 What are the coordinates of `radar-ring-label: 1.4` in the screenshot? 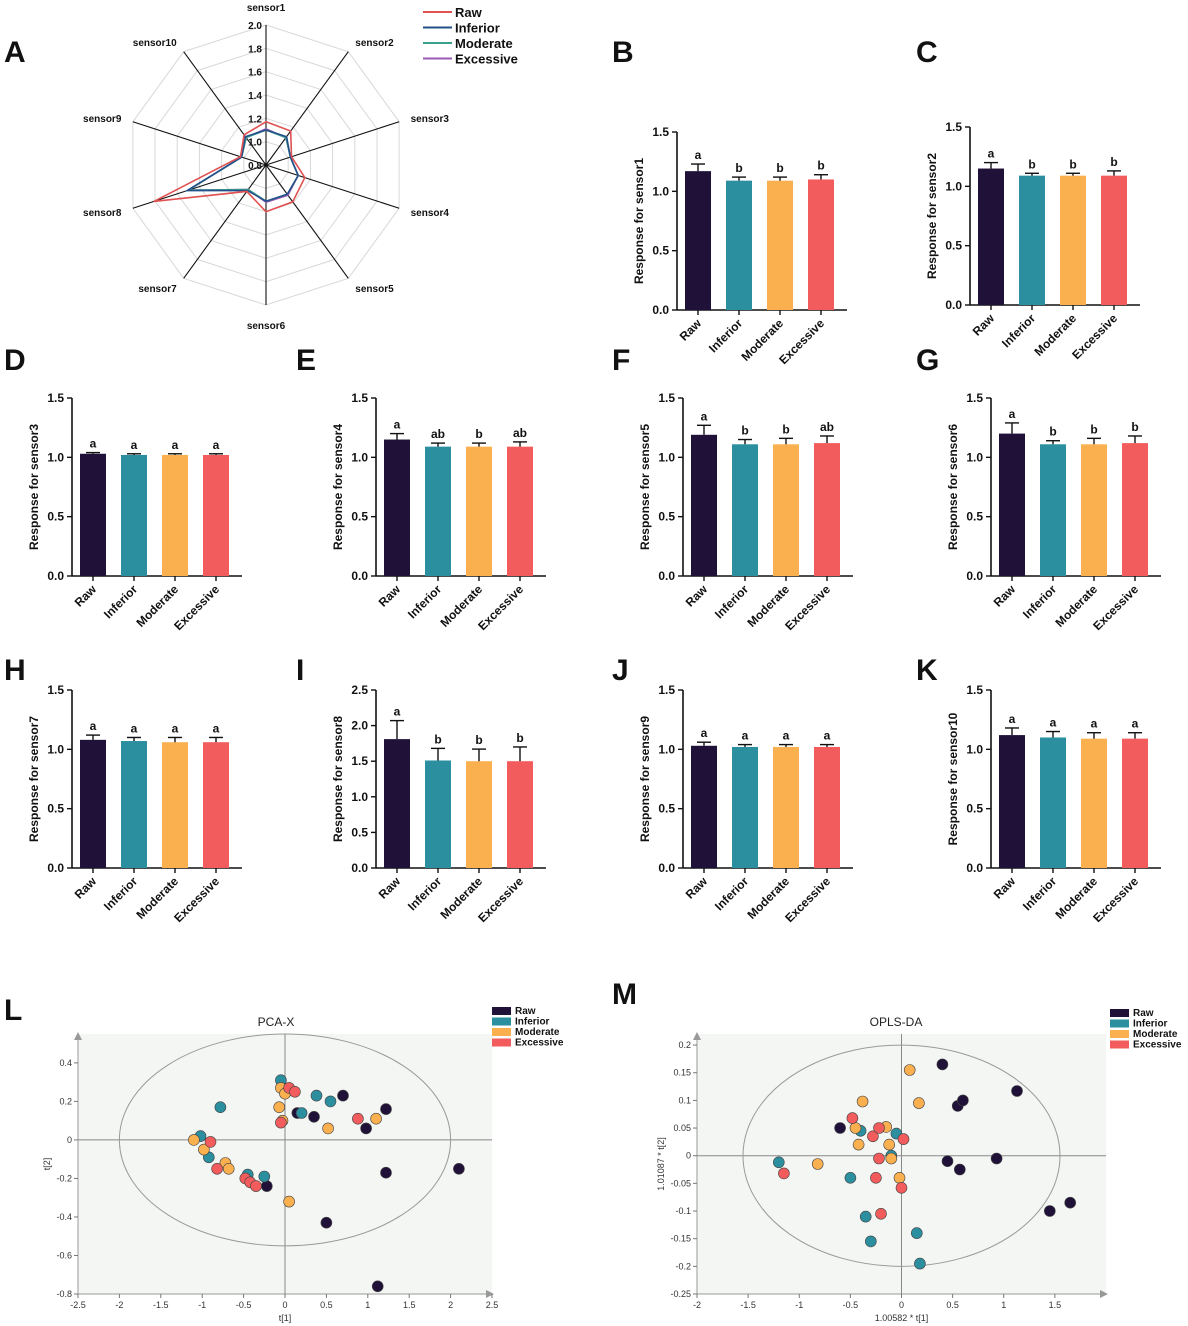 It's located at (255, 96).